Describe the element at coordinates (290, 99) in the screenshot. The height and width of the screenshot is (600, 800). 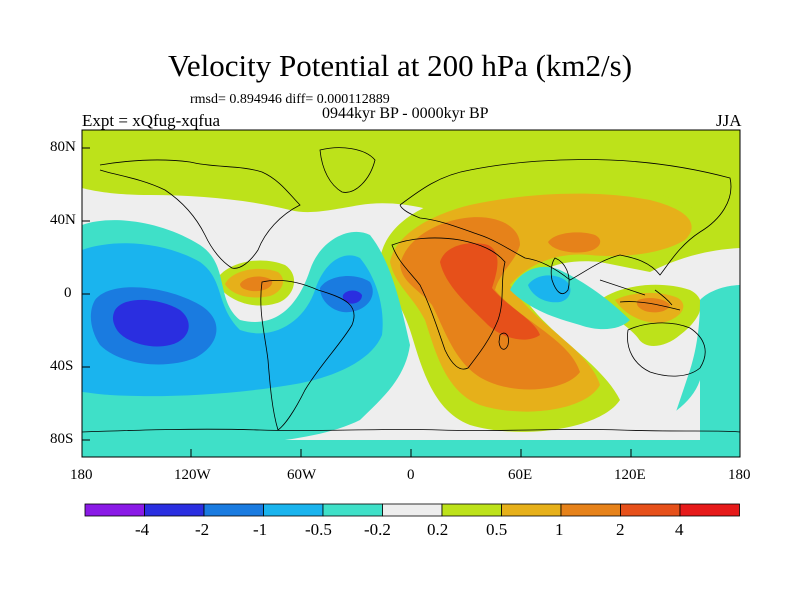
I see `rmsd-diff-stats: rmsd= 0.894946 diff= 0.000112889` at that location.